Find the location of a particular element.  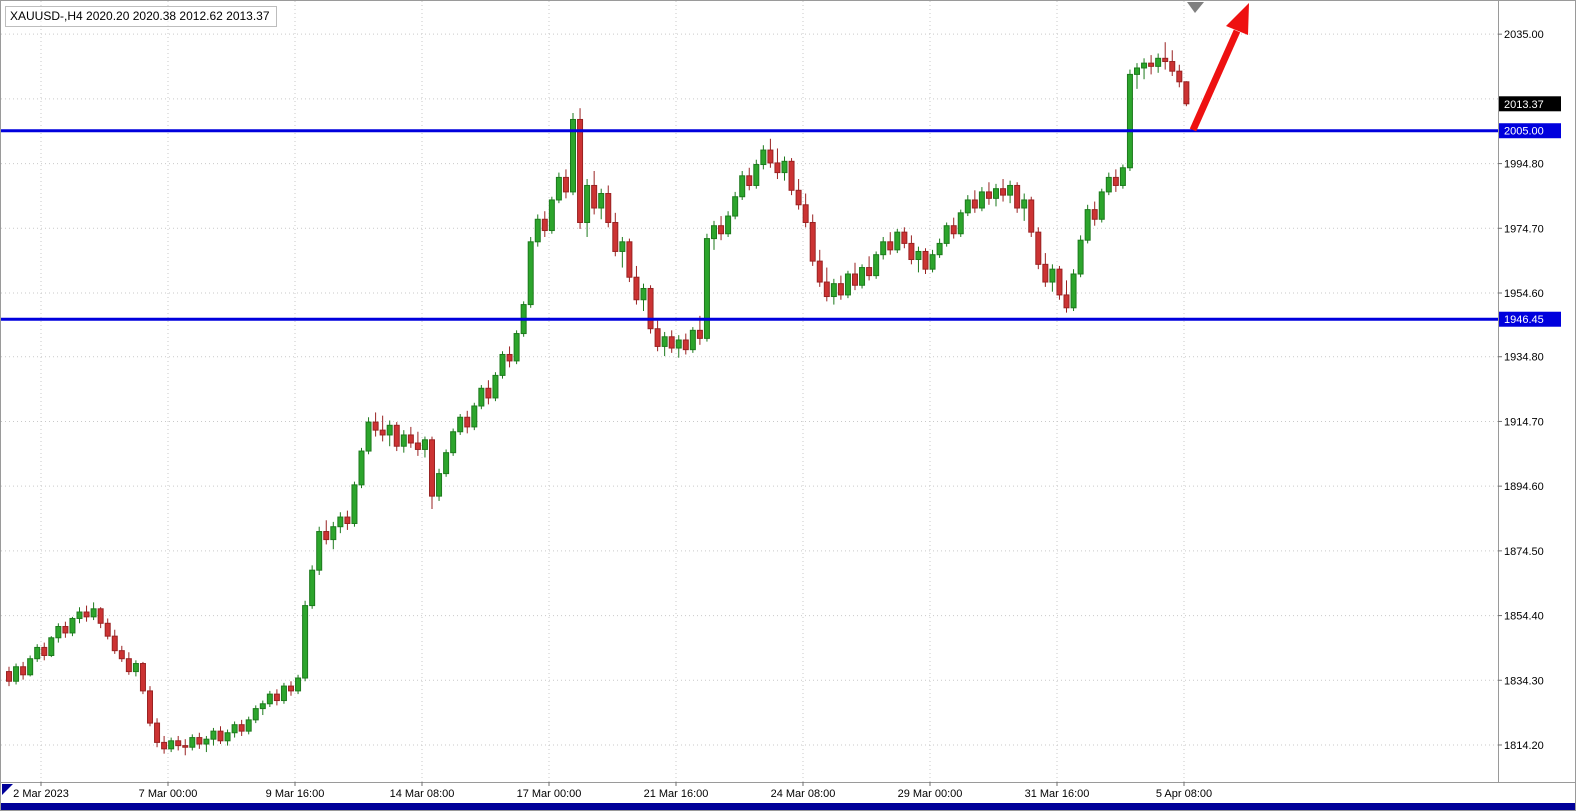

current-price-box is located at coordinates (1530, 104).